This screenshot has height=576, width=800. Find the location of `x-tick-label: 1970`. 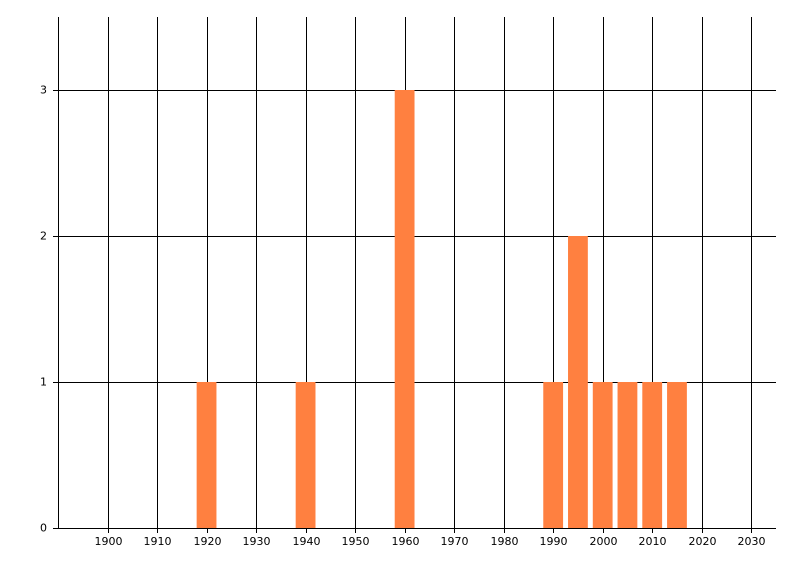

x-tick-label: 1970 is located at coordinates (455, 541).